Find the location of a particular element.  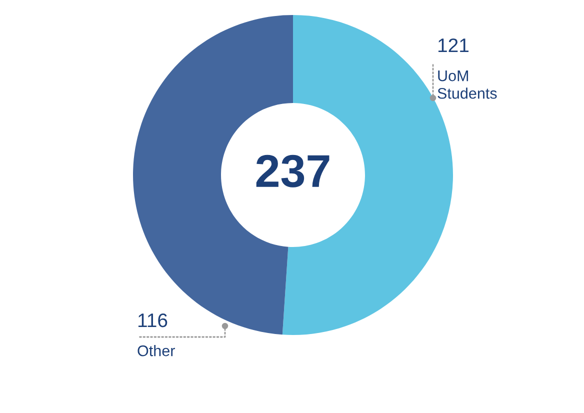

data-label: 116 is located at coordinates (153, 320).